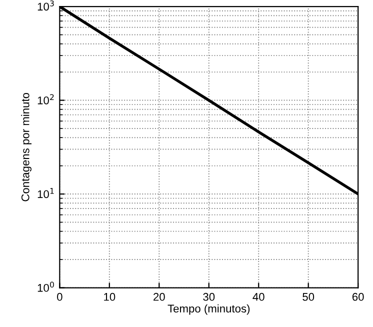  What do you see at coordinates (258, 296) in the screenshot?
I see `x-tick-label: 40` at bounding box center [258, 296].